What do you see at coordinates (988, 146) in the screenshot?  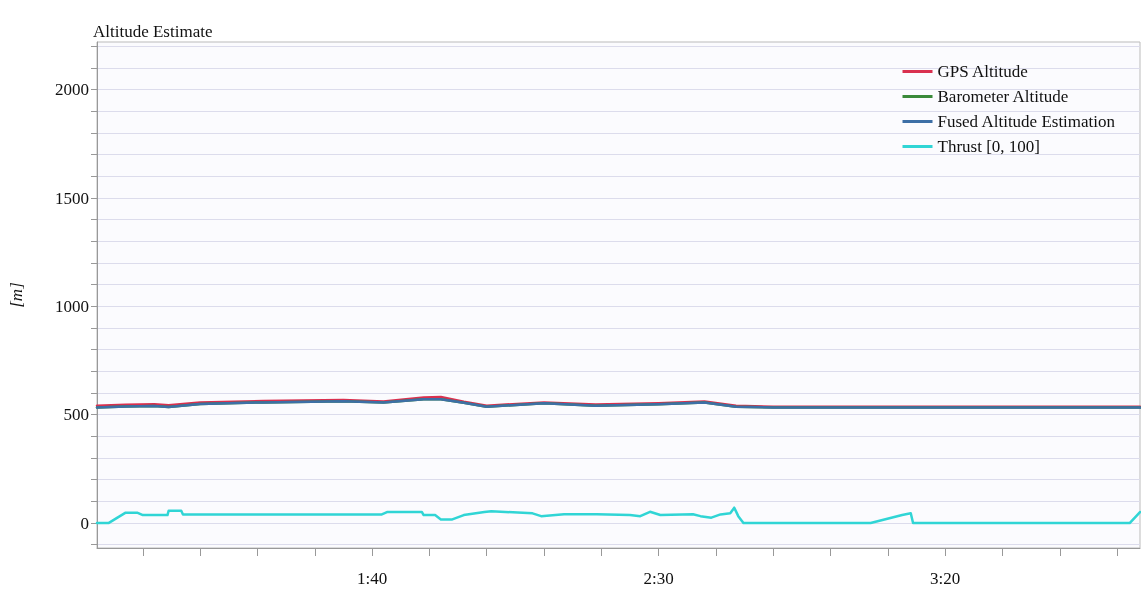 I see `legend-label: Thrust [0, 100]` at bounding box center [988, 146].